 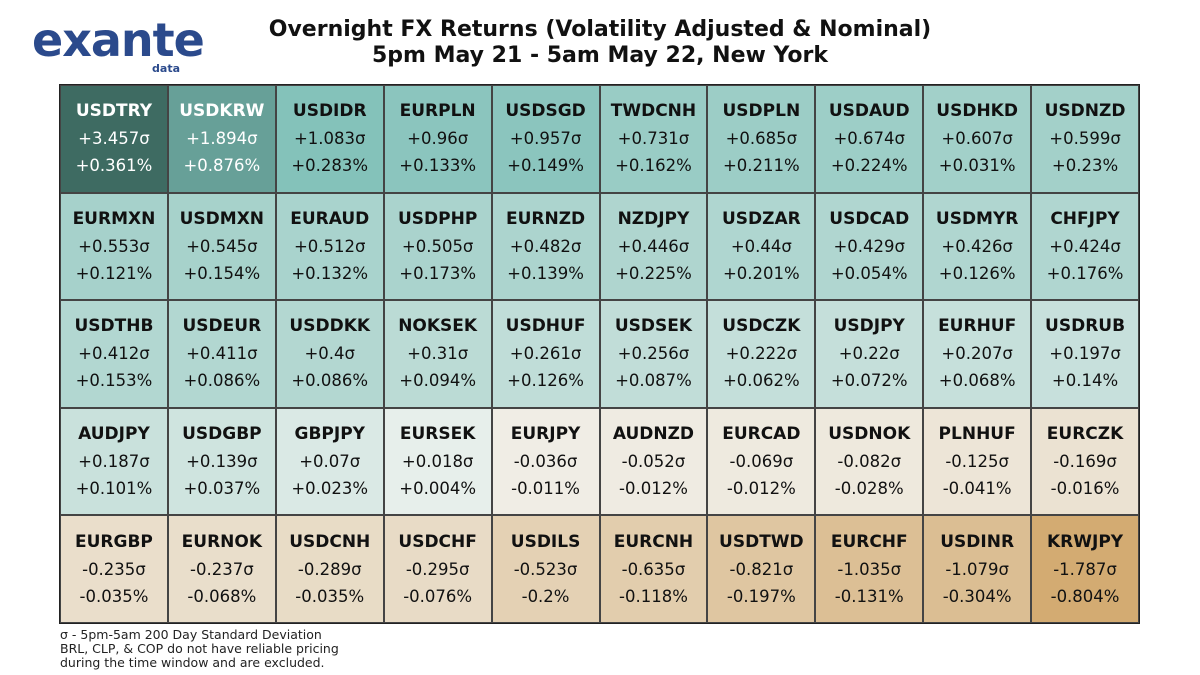 What do you see at coordinates (869, 462) in the screenshot?
I see `cell-sigma-value: -0.082σ` at bounding box center [869, 462].